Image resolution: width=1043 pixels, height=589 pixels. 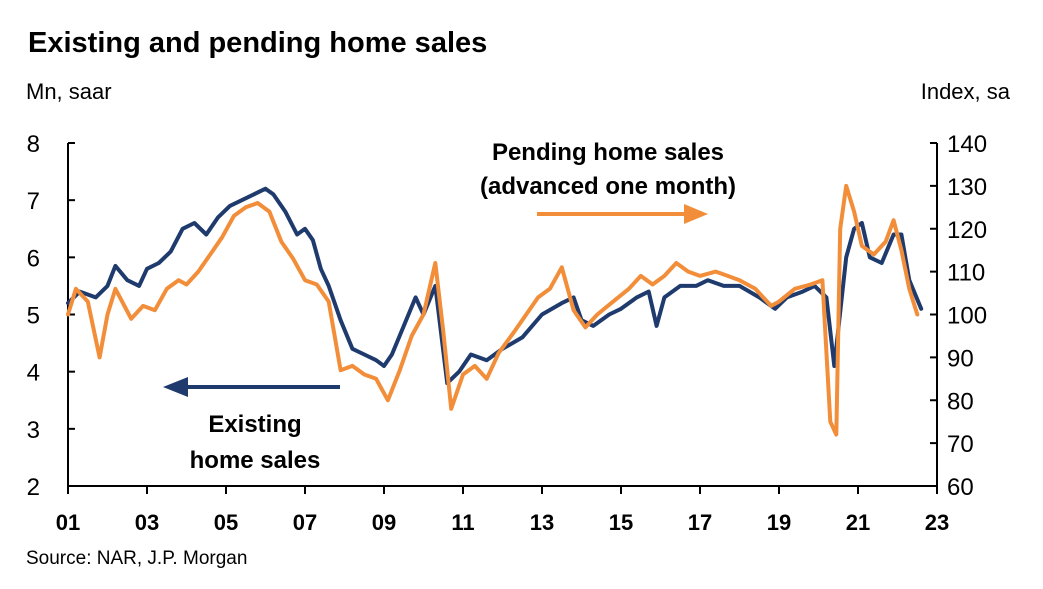 I want to click on left-tick-label: 4, so click(x=33, y=373).